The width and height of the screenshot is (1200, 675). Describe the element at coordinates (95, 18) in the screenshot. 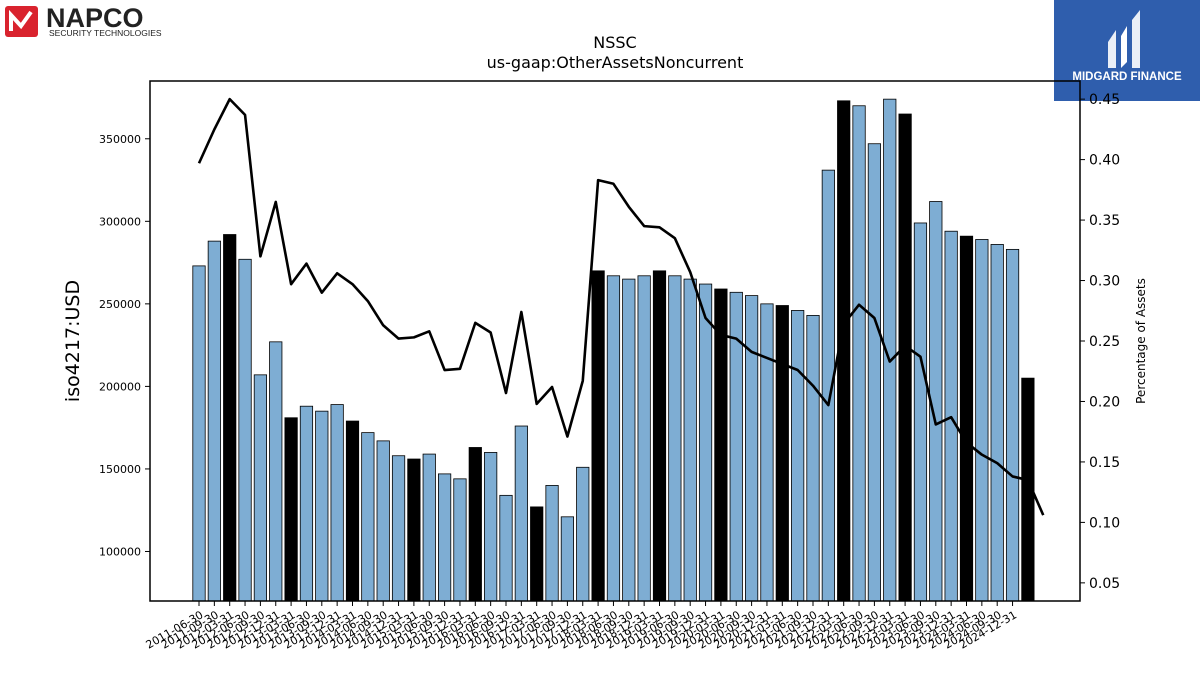

I see `napco-logo-name: NAPCO` at that location.